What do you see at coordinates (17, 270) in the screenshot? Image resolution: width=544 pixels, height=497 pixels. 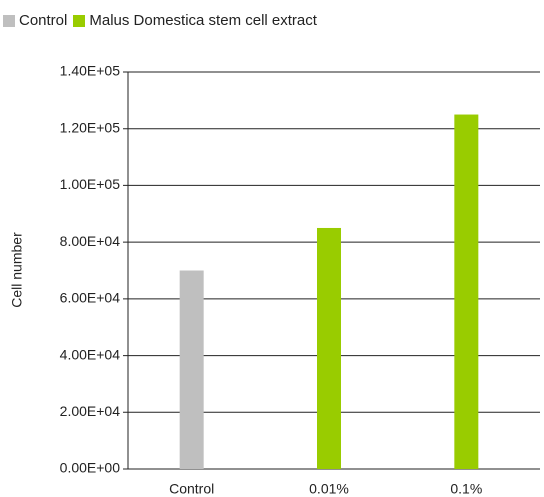 I see `y-axis-label: Cell number` at bounding box center [17, 270].